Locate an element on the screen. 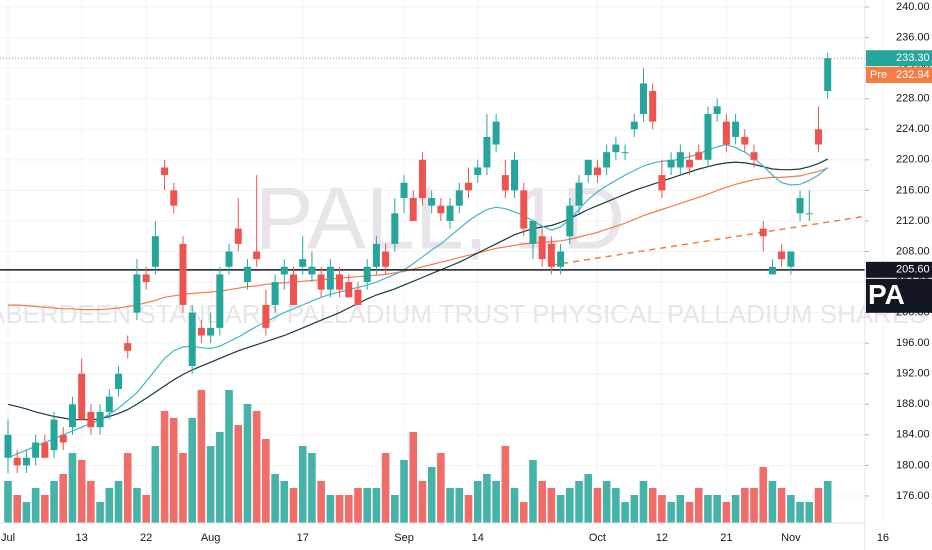 This screenshot has height=550, width=932. last-price-box is located at coordinates (899, 58).